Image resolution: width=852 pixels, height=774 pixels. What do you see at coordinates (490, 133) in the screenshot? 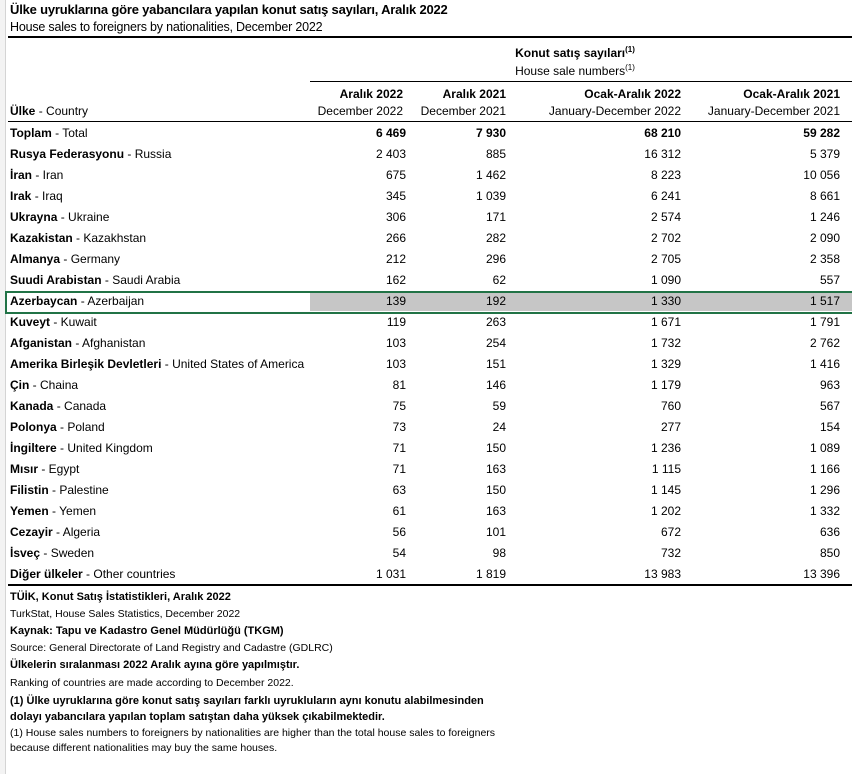
I see `cell-value: 7 930` at bounding box center [490, 133].